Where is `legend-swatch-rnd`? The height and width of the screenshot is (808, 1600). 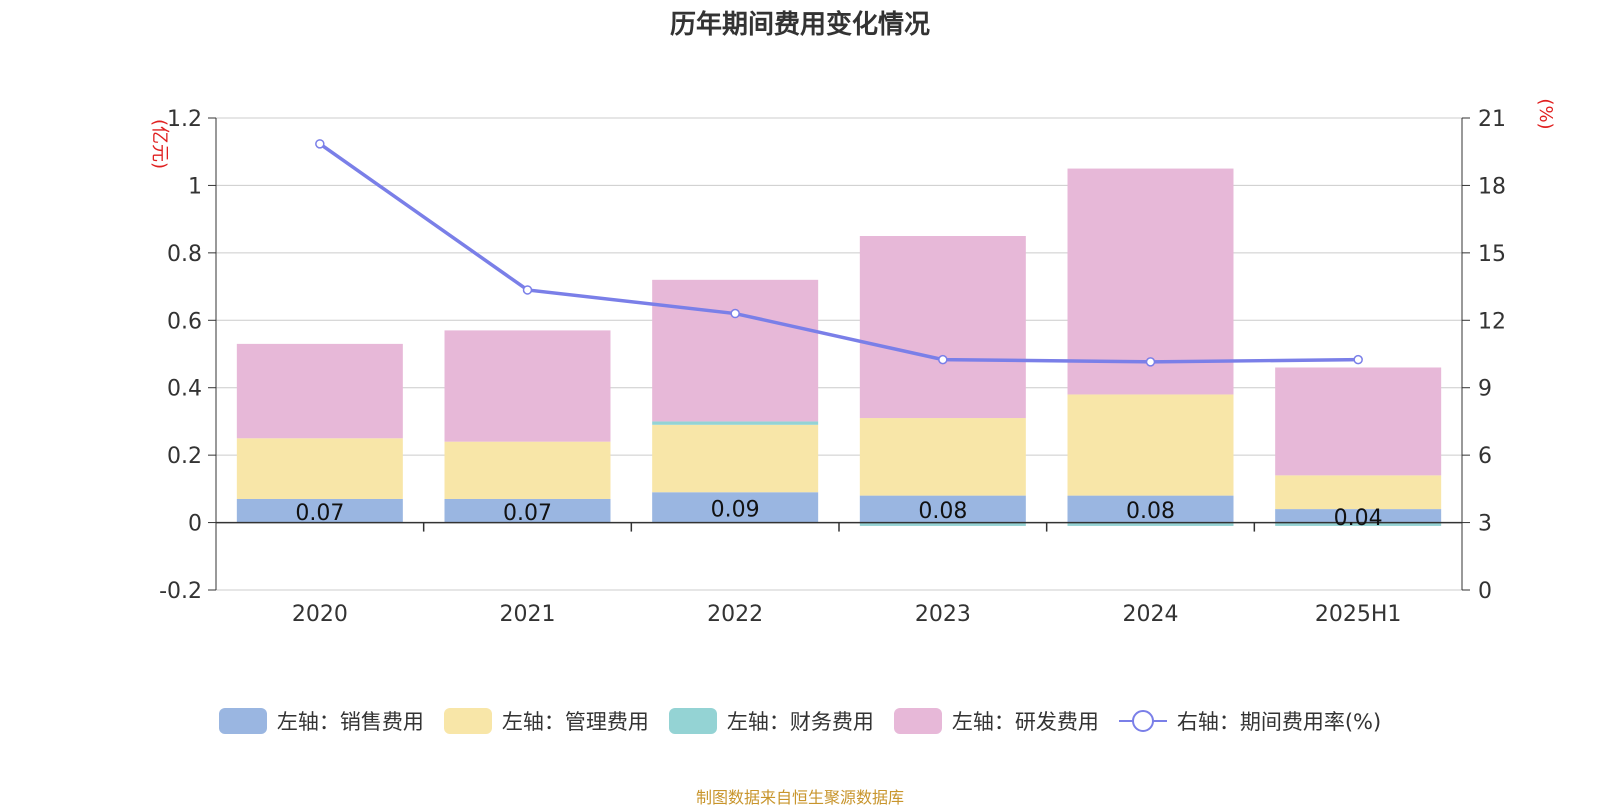
legend-swatch-rnd is located at coordinates (917, 721).